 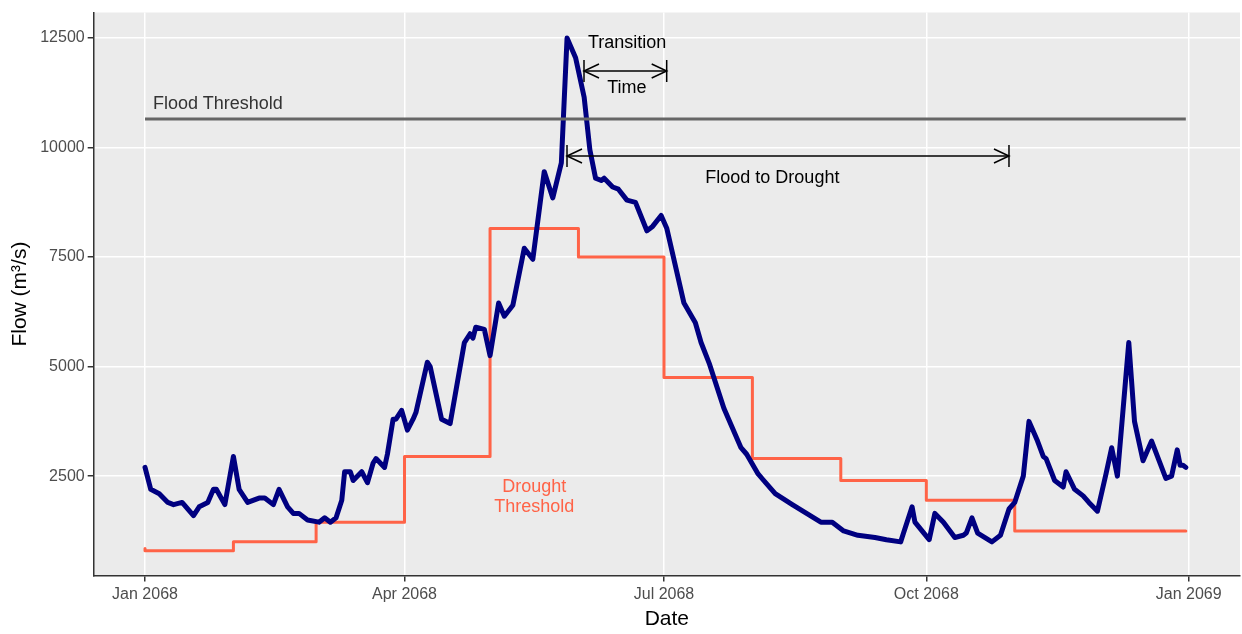 What do you see at coordinates (534, 496) in the screenshot?
I see `series-label: Drought Threshold` at bounding box center [534, 496].